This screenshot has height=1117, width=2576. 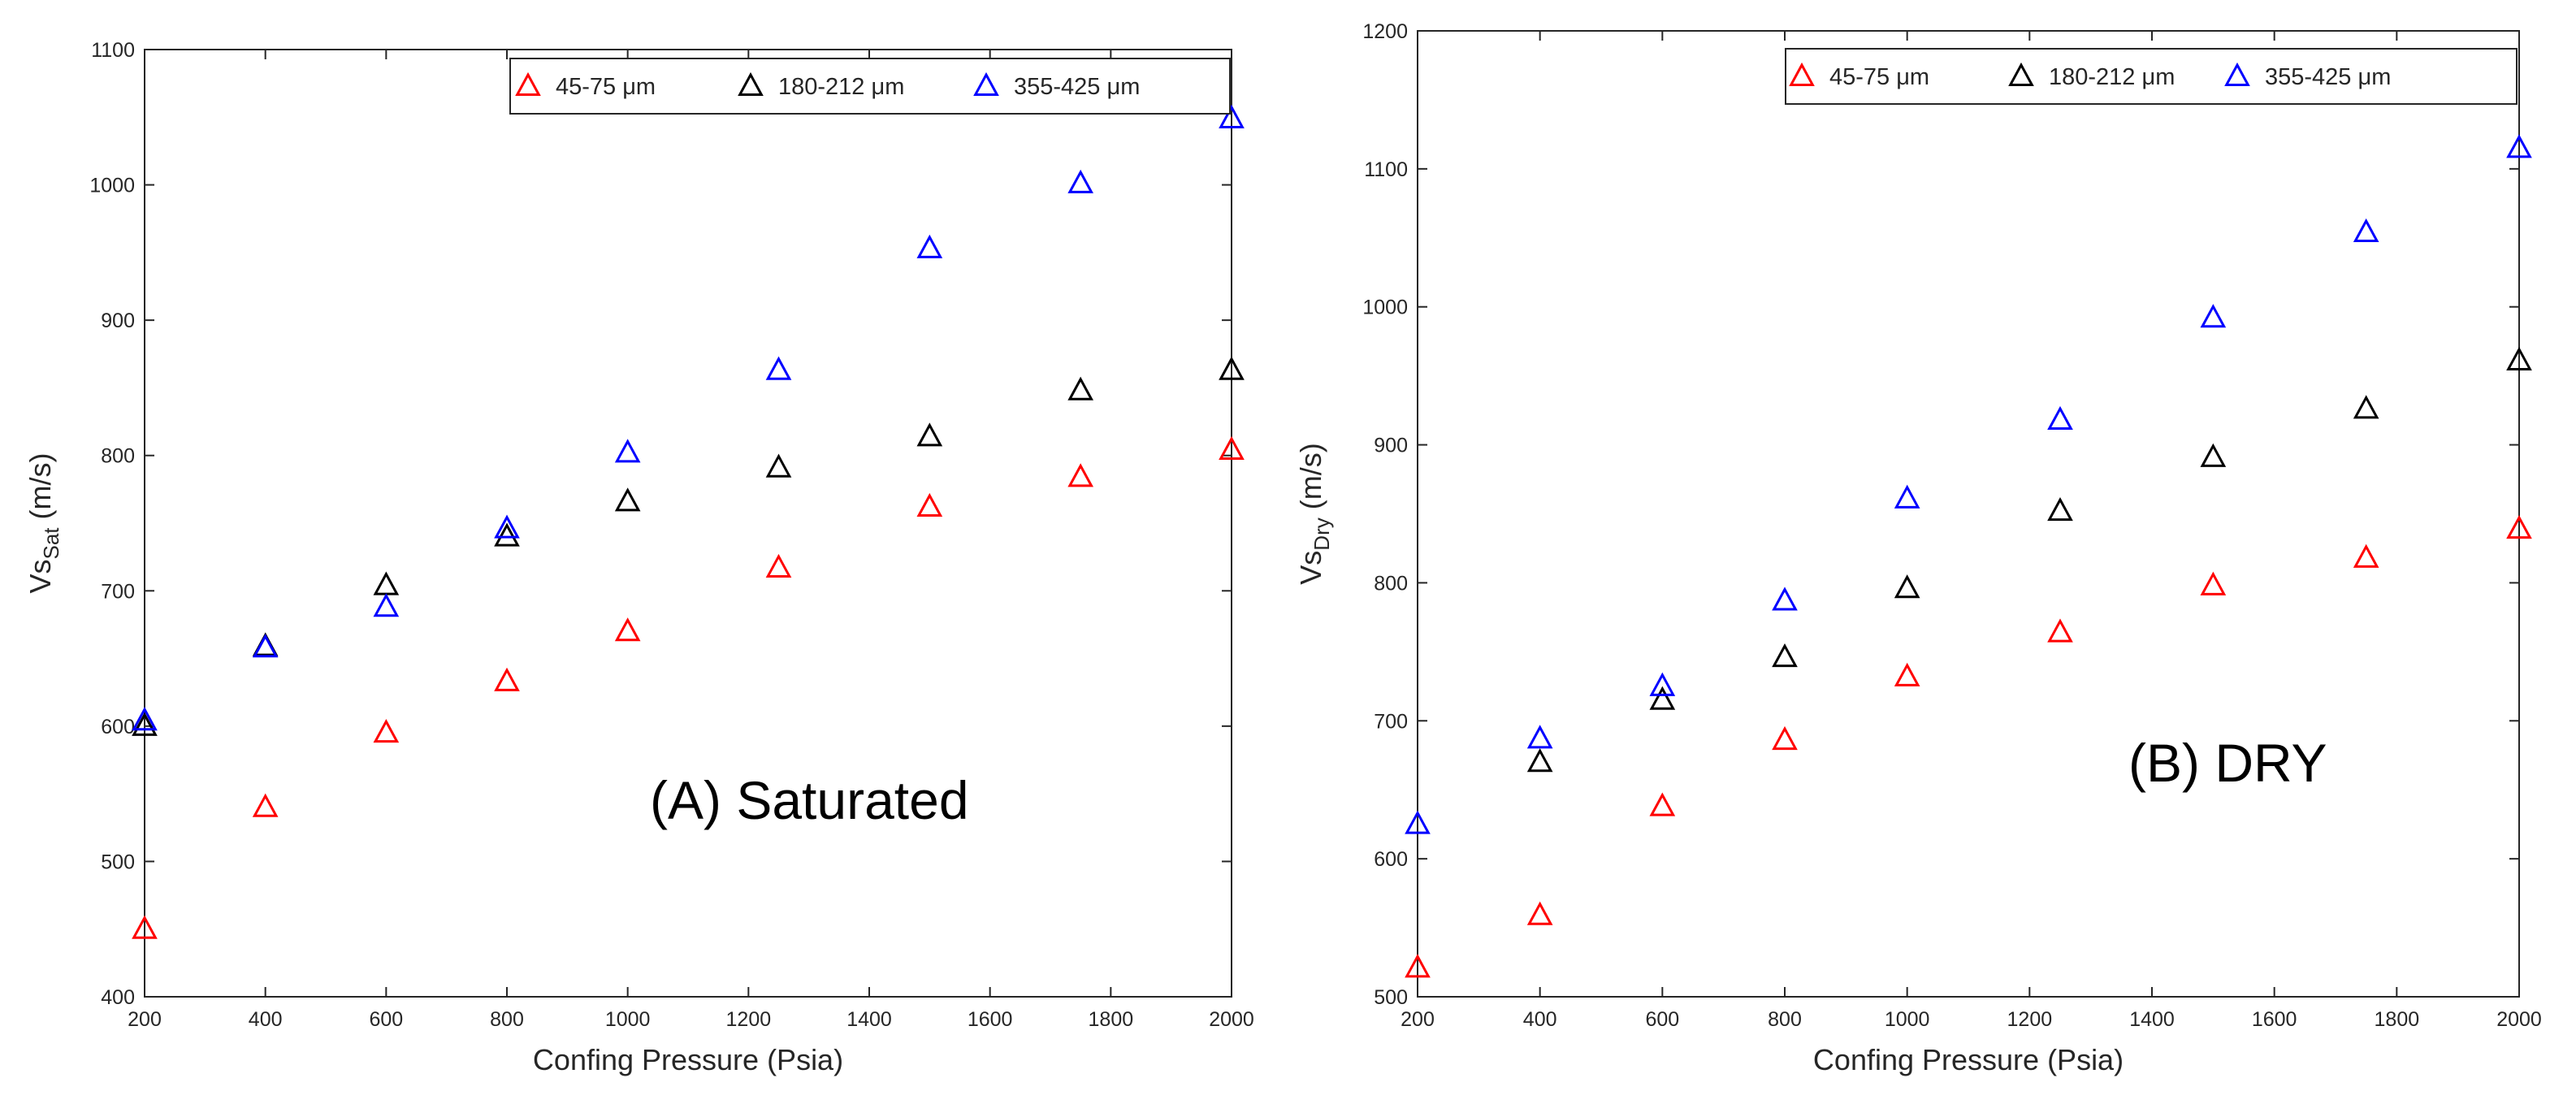 I want to click on legend-box, so click(x=2151, y=76).